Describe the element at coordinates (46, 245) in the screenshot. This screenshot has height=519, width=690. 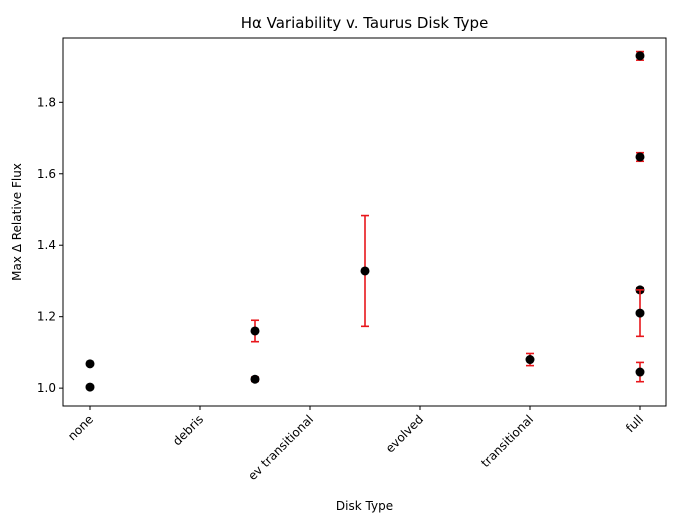
I see `y-tick-label: 1.4` at that location.